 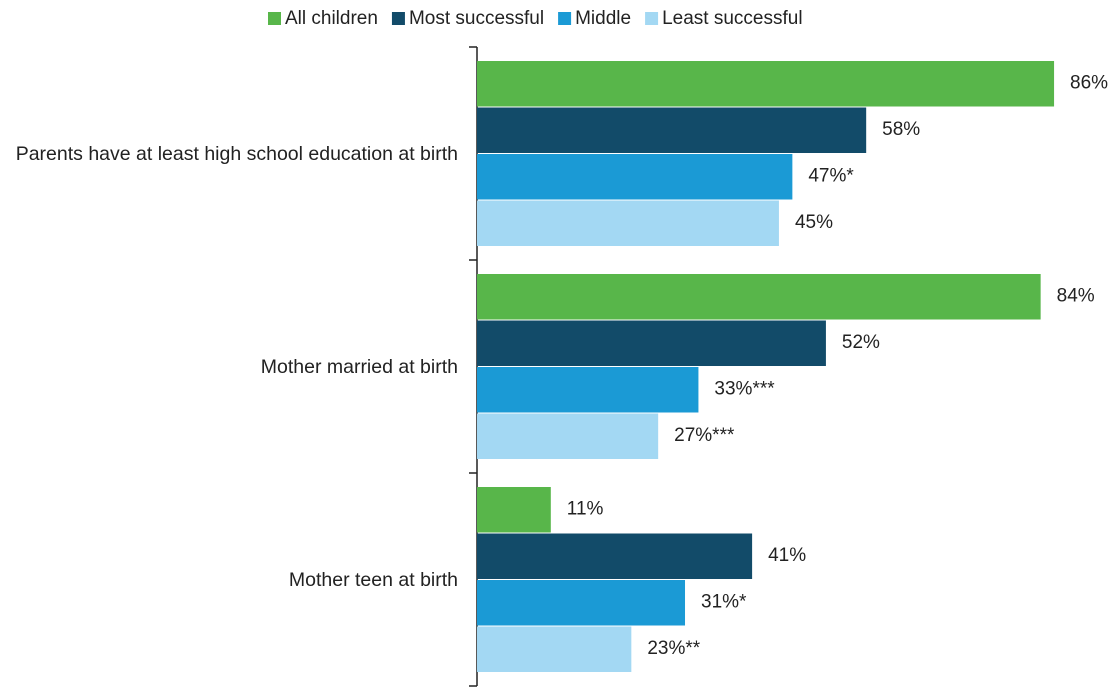 What do you see at coordinates (585, 508) in the screenshot?
I see `value-label: 11%` at bounding box center [585, 508].